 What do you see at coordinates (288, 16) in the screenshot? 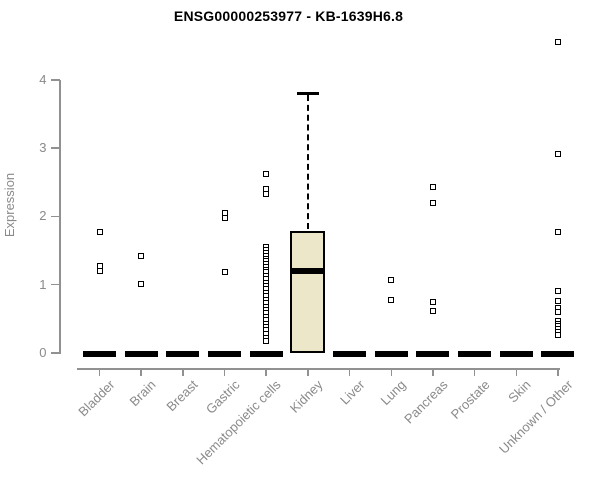
I see `chart-title: ENSG00000253977 - KB-1639H6.8` at bounding box center [288, 16].